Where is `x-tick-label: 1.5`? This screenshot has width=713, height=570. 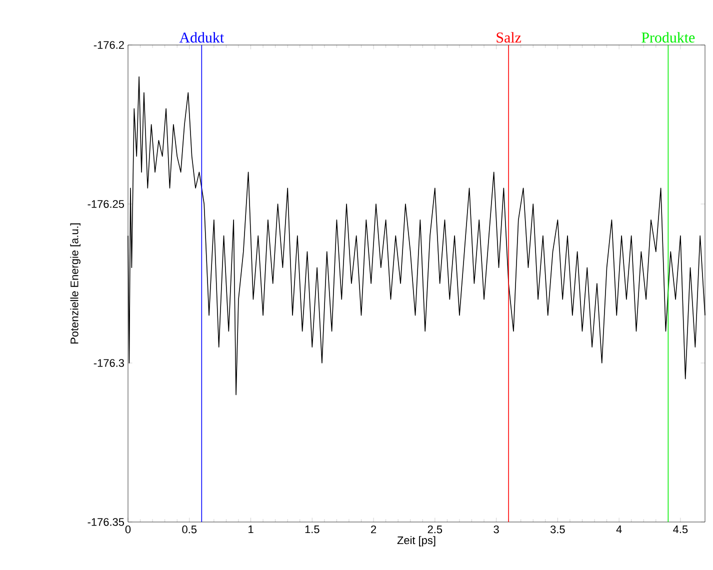 x-tick-label: 1.5 is located at coordinates (312, 530).